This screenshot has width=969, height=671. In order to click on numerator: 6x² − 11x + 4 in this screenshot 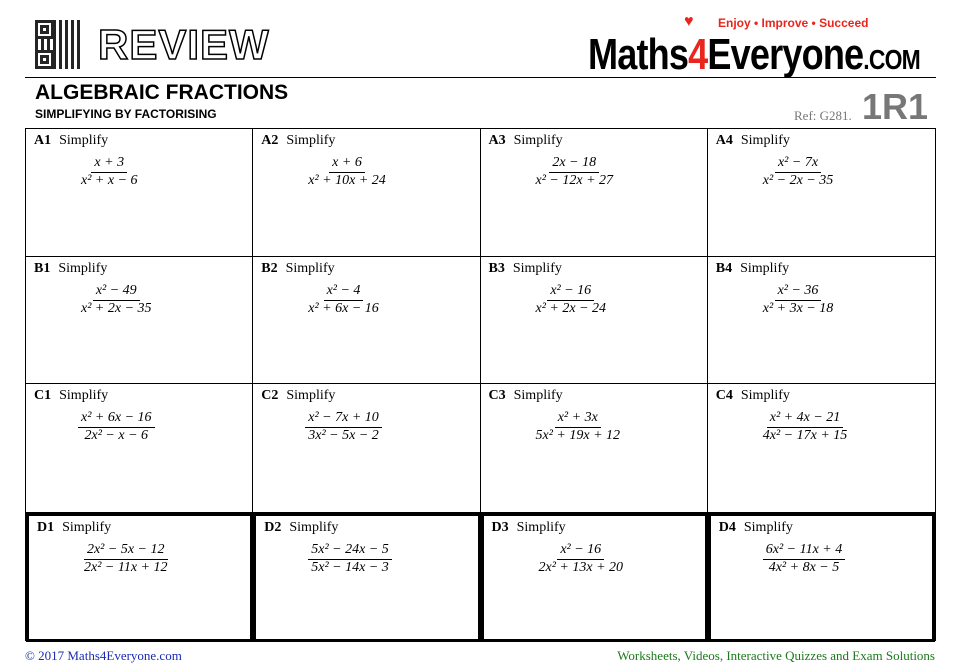, I will do `click(804, 551)`.